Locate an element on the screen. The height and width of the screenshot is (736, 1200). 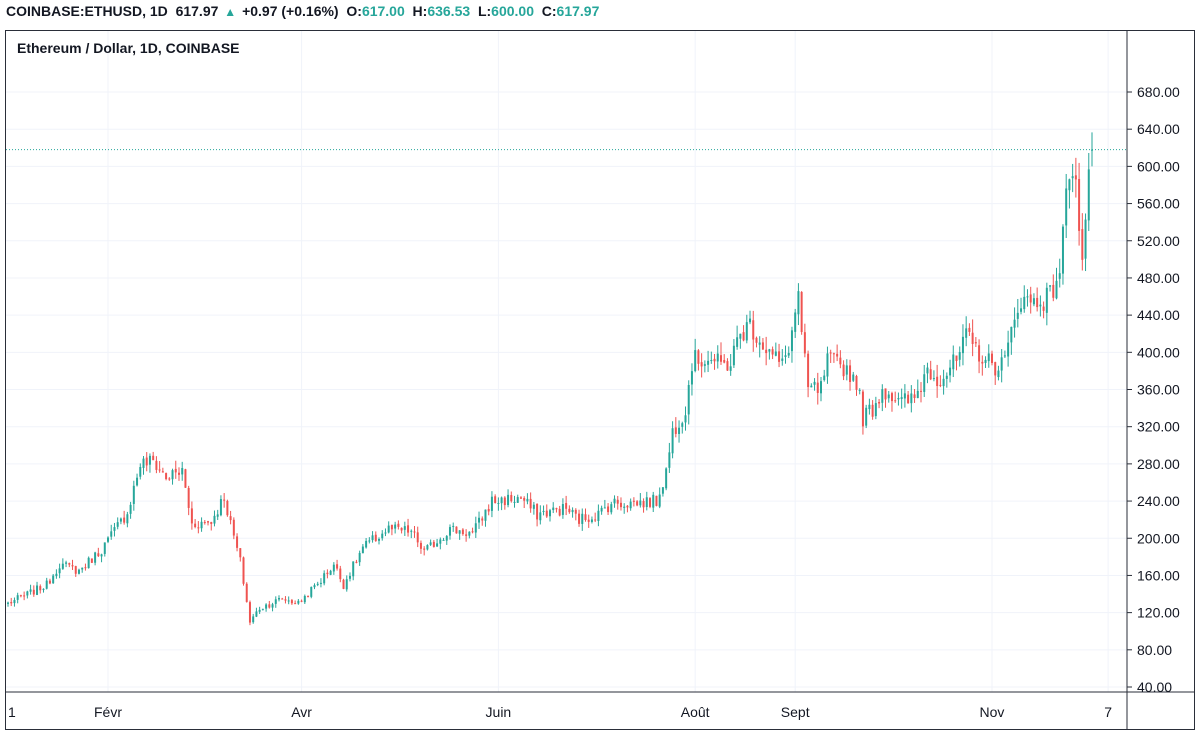
close-label: C: is located at coordinates (549, 11).